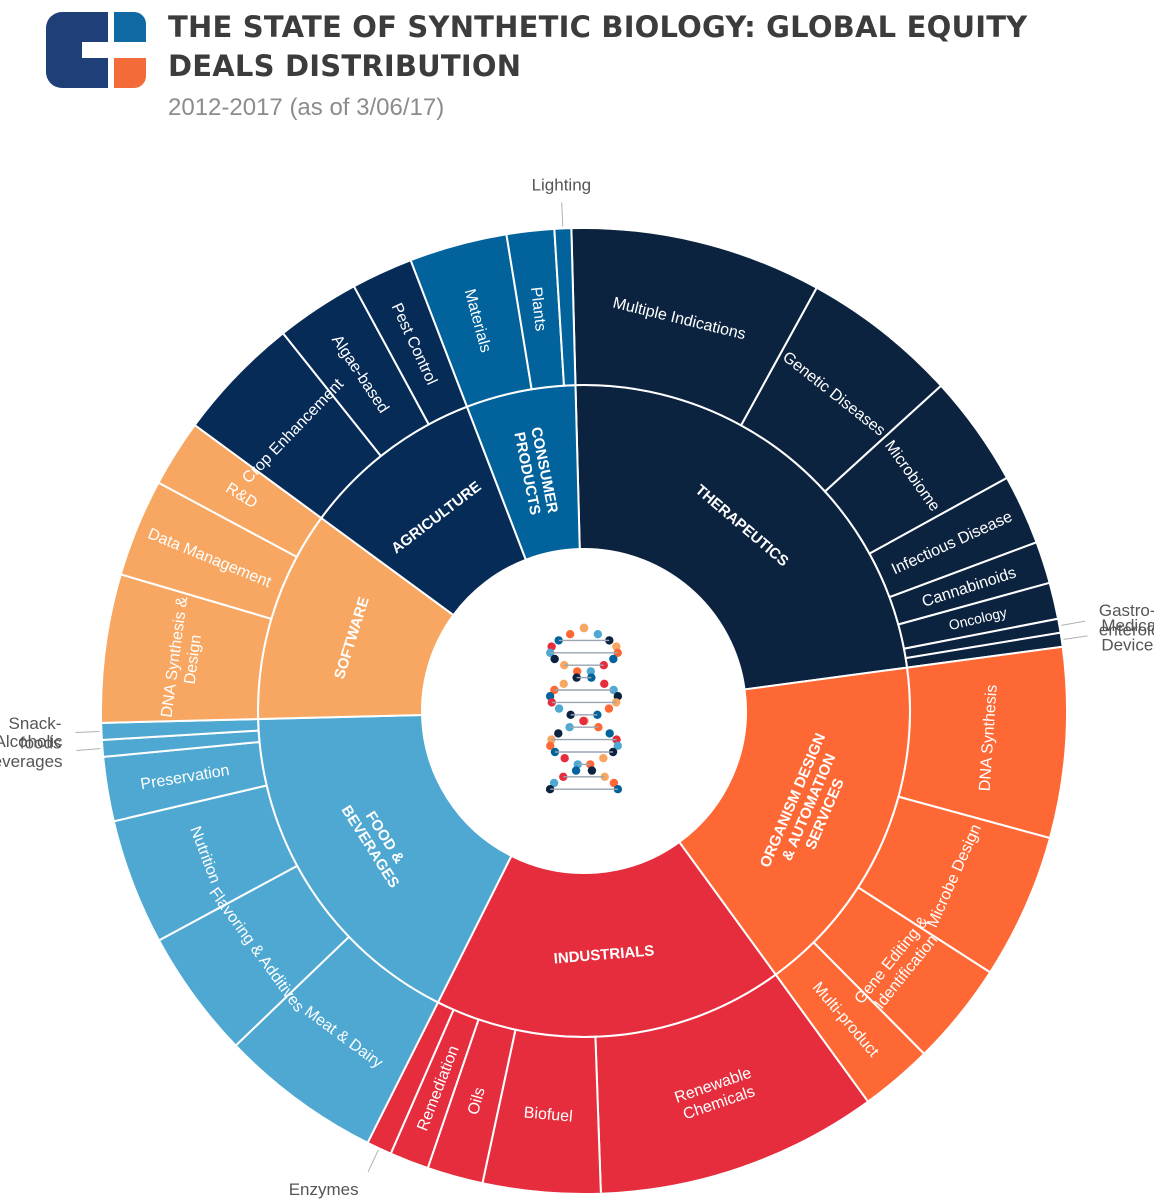 The height and width of the screenshot is (1200, 1154). What do you see at coordinates (1073, 623) in the screenshot?
I see `leader-line-gastro-enterology` at bounding box center [1073, 623].